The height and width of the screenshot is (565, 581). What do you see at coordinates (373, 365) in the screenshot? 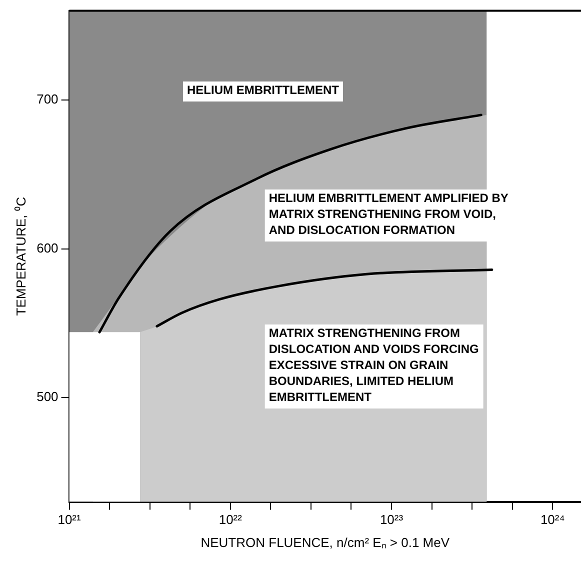
I see `annotation: MATRIX STRENGTHENING FROM DISLOCATION AND VOIDS FORCING EXCESSIVE STRAIN ON GRAIN BOUNDARIES, LIMITED HELIUM EMBRITTLEMENT` at bounding box center [373, 365].